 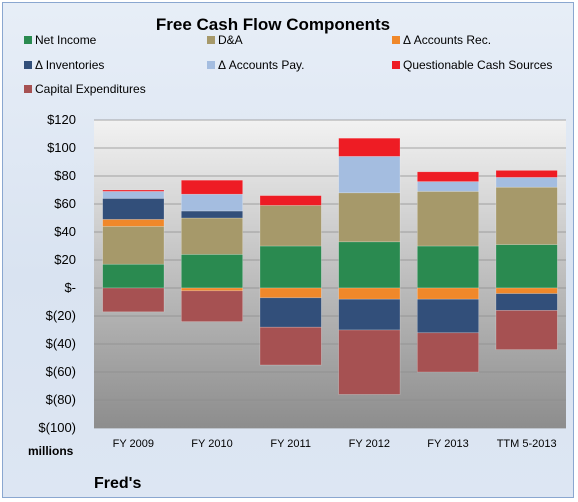 I want to click on y-tick-label: $120, so click(x=61, y=119).